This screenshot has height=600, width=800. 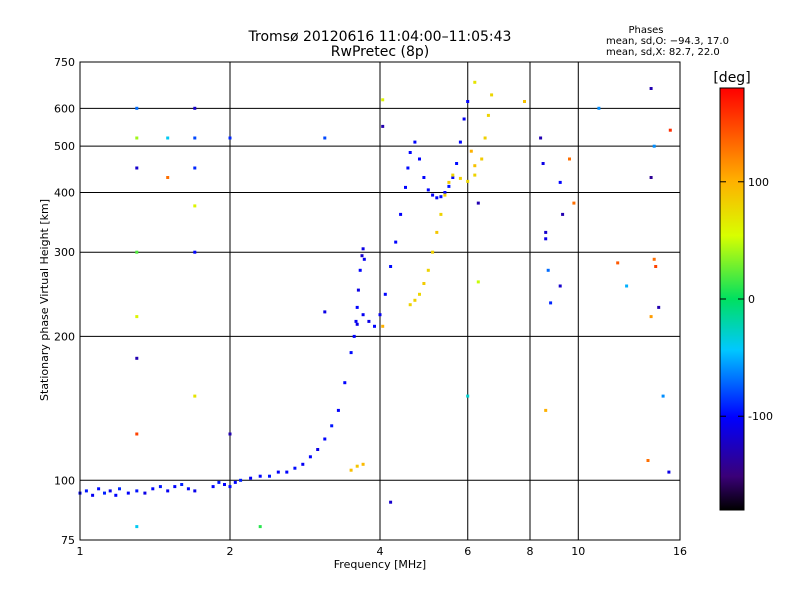 I want to click on phases-o-stats: mean, sd,O: −94.3, 17.0, so click(x=667, y=41).